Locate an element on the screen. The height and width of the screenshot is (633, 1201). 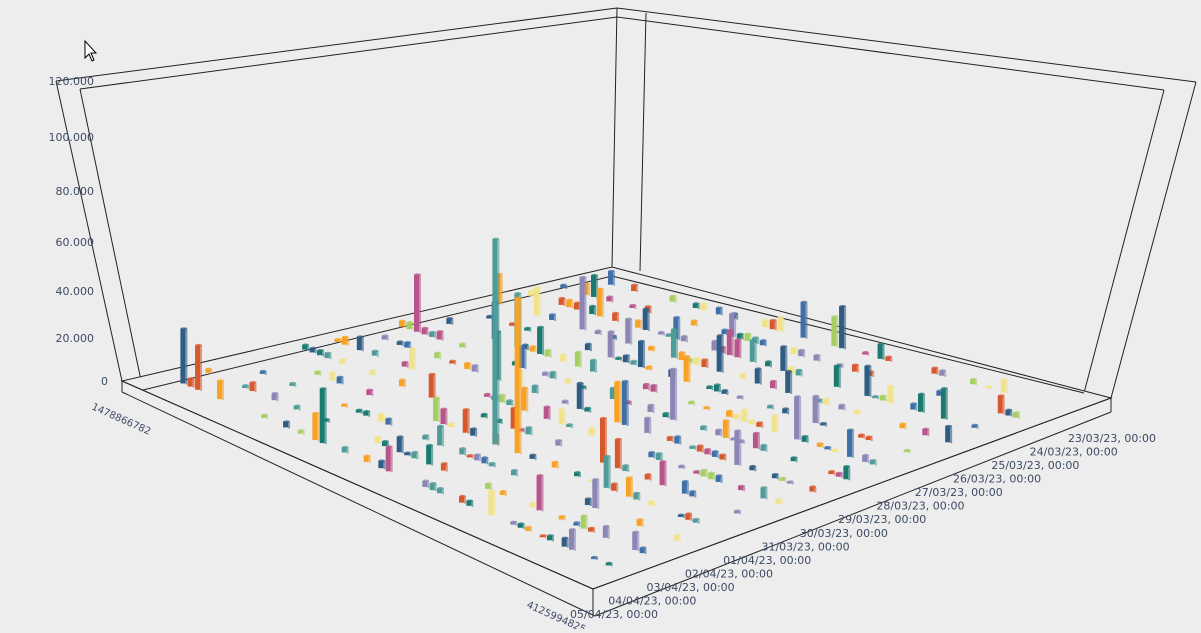
right-wall-edge is located at coordinates (1153, 240).